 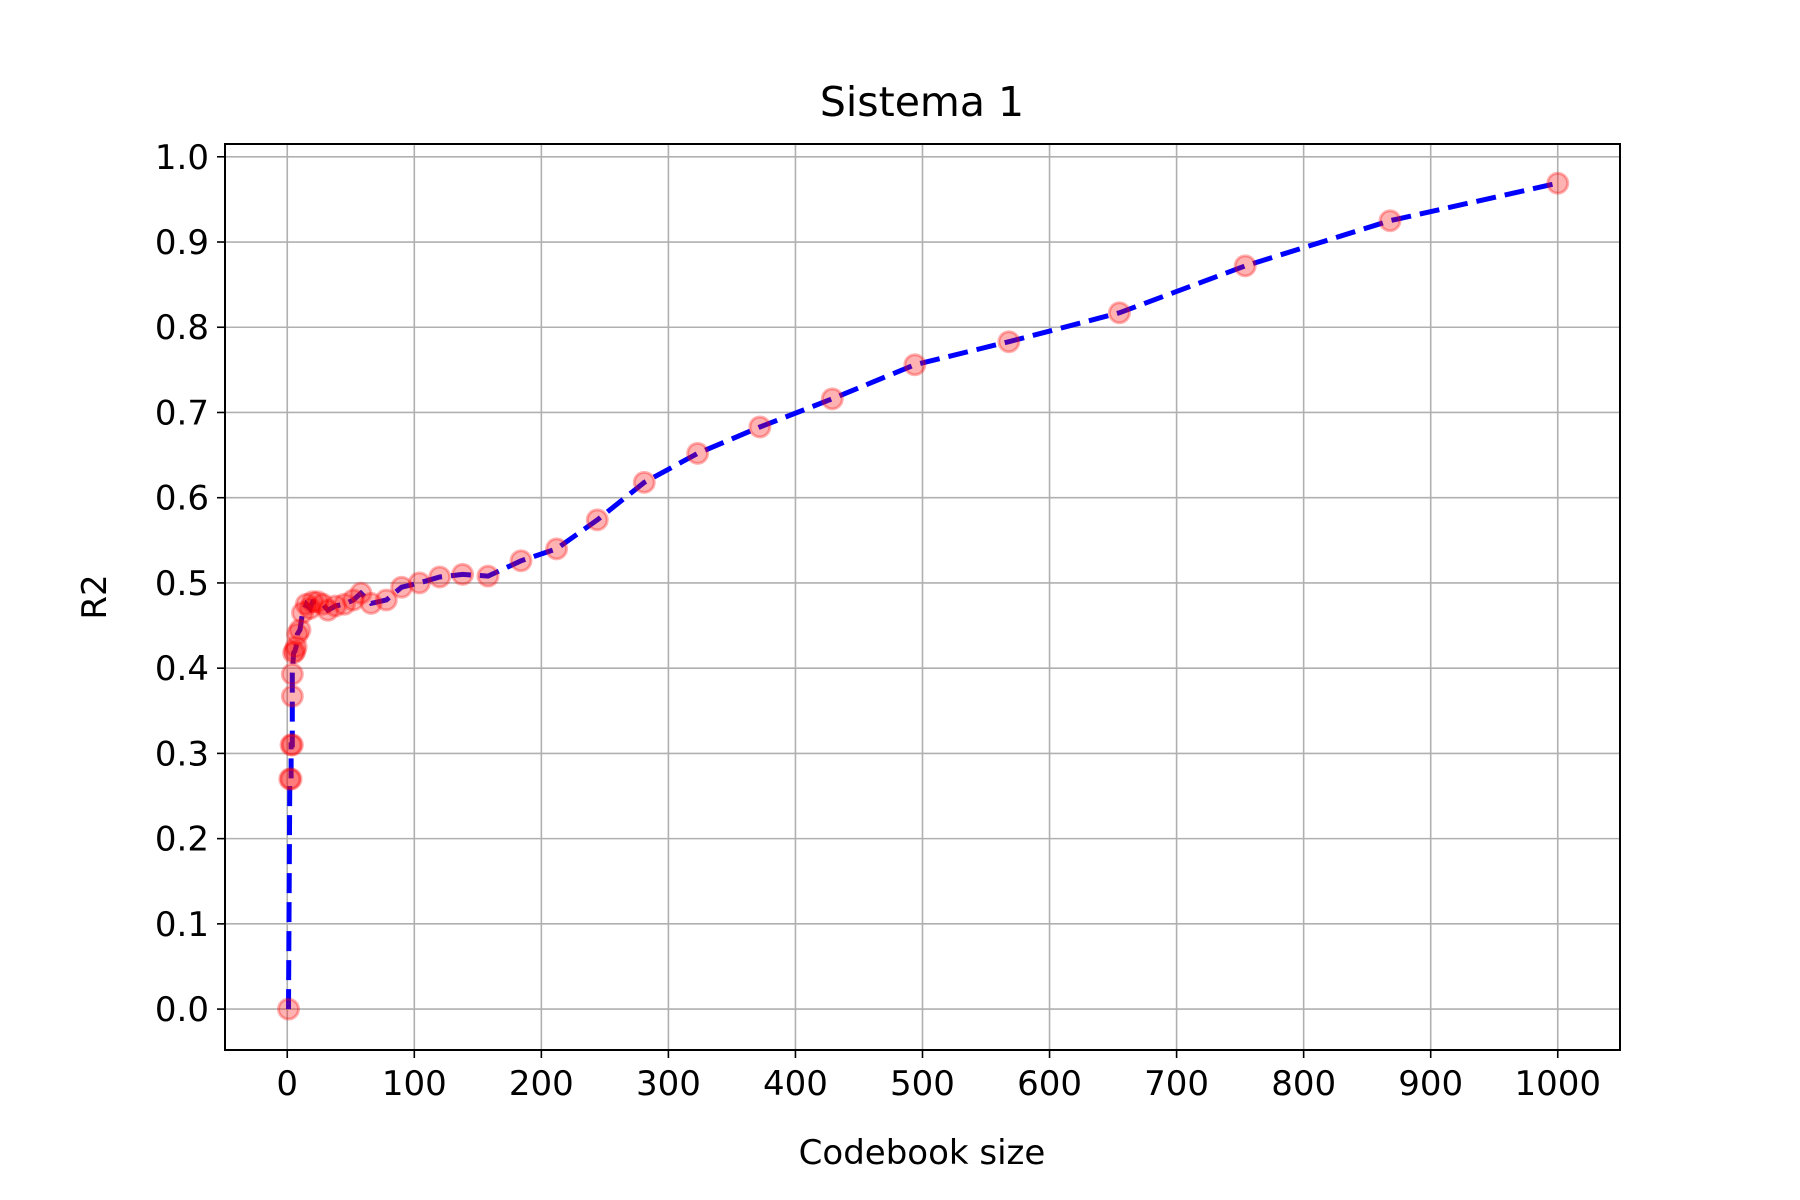 I want to click on x-tick-label: 100, so click(x=414, y=1084).